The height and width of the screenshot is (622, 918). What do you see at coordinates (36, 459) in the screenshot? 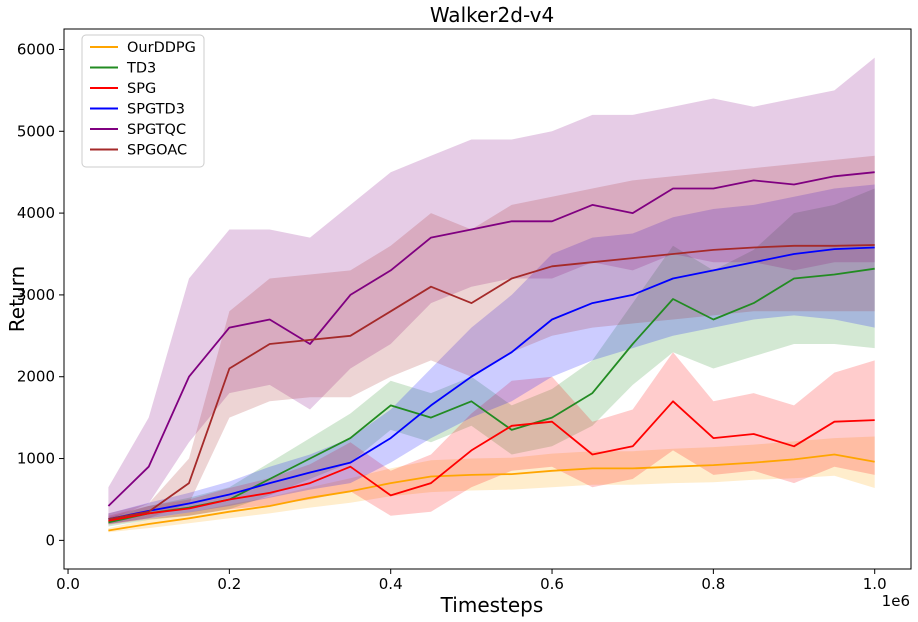
I see `y-tick-label: 1000` at bounding box center [36, 459].